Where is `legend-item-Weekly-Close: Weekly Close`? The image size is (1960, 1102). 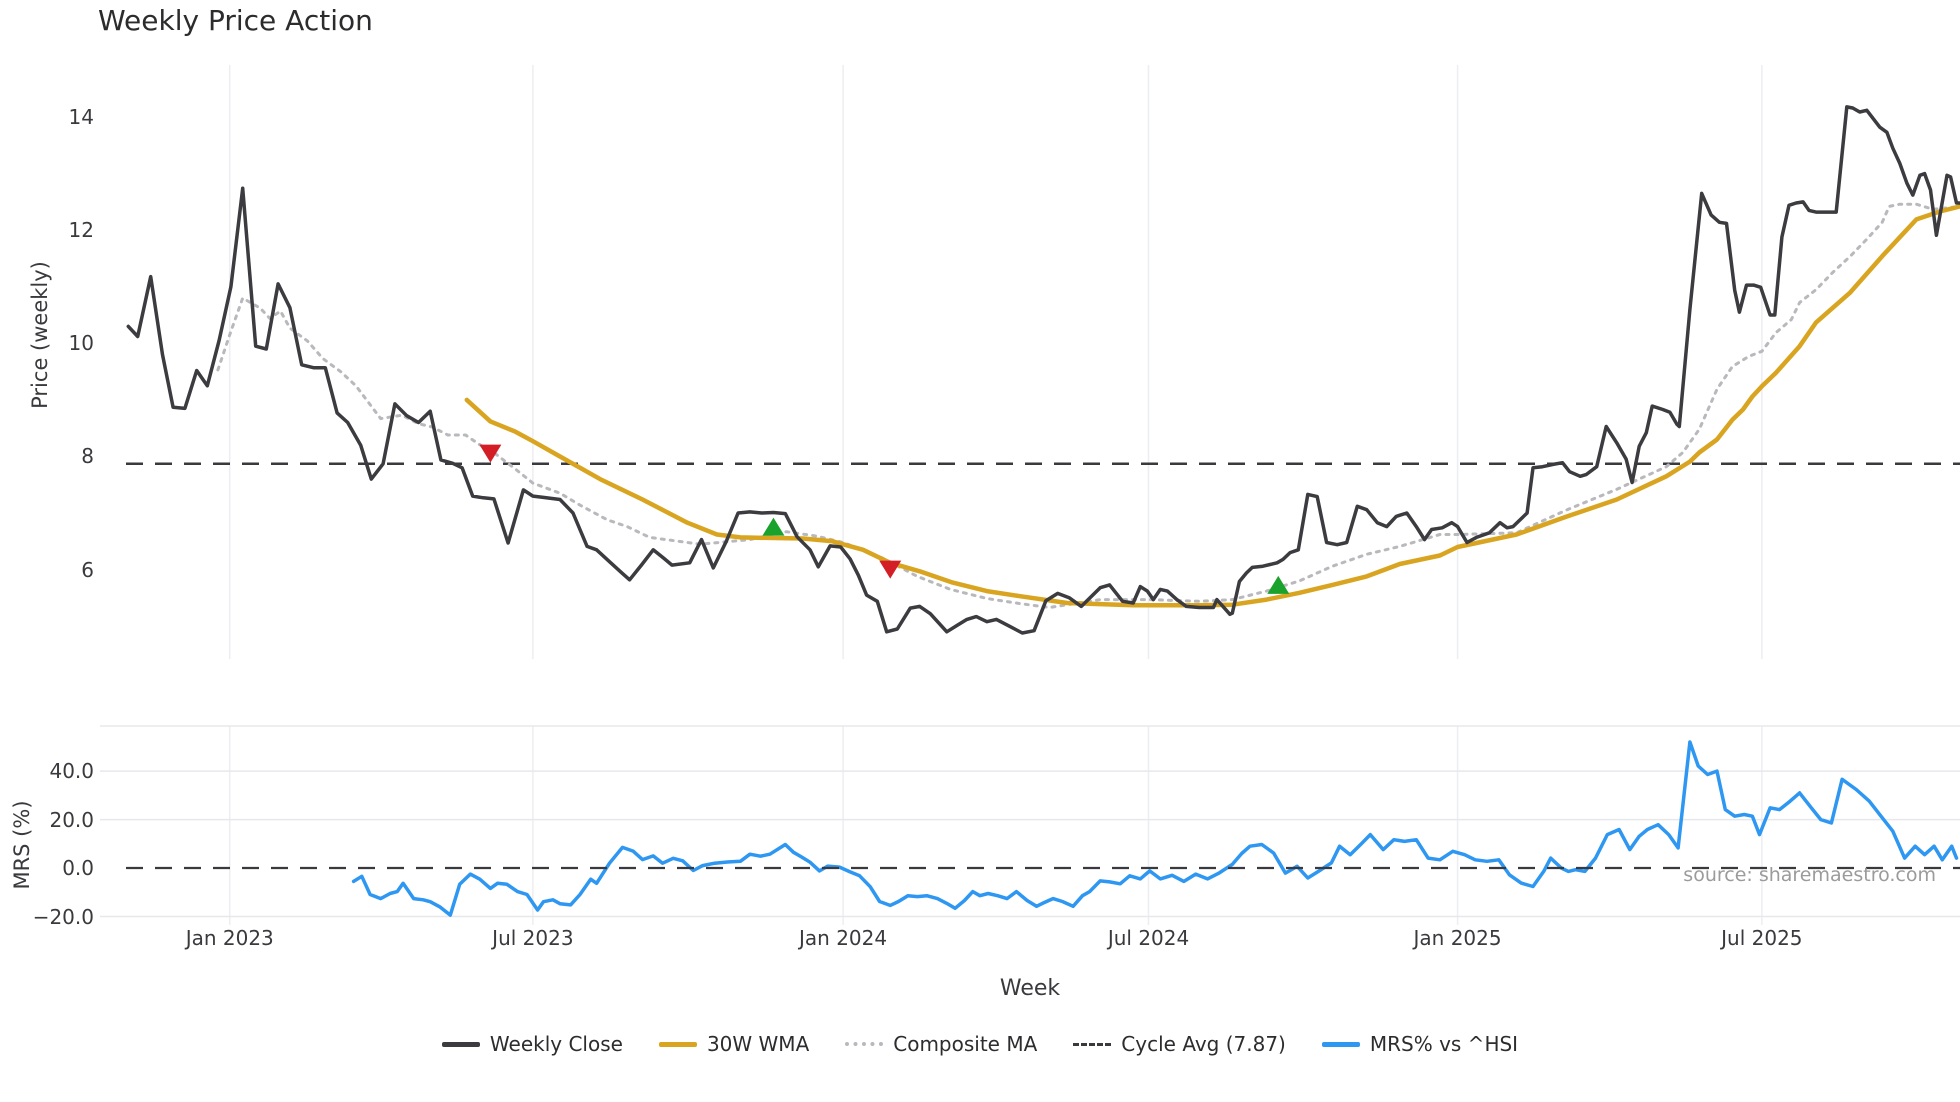 legend-item-Weekly-Close: Weekly Close is located at coordinates (532, 1044).